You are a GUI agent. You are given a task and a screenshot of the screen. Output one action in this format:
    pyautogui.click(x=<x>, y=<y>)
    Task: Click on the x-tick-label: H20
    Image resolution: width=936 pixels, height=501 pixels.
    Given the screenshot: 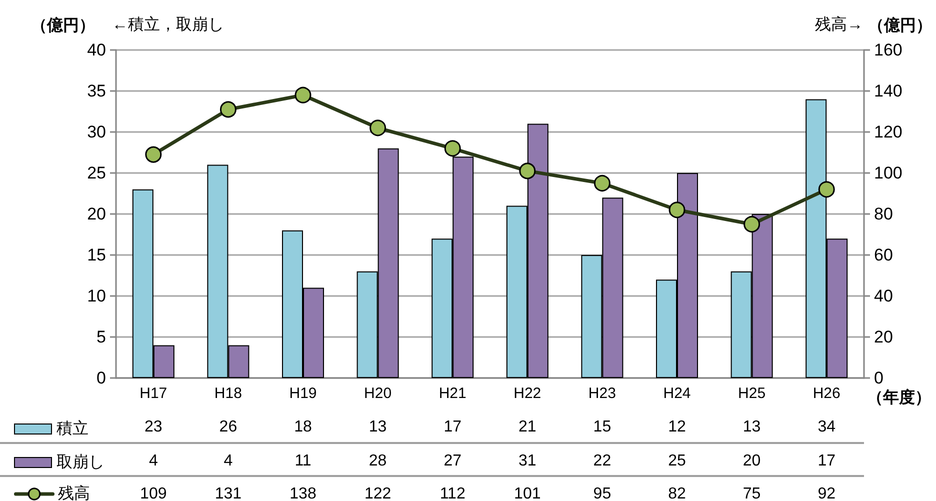 What is the action you would take?
    pyautogui.click(x=378, y=393)
    